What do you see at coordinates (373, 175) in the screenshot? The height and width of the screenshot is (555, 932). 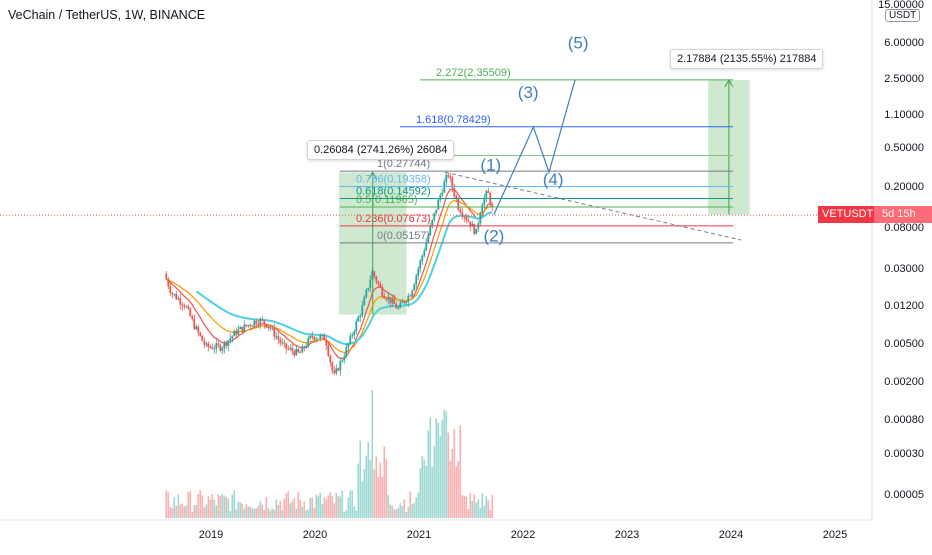 I see `measure-arrowhead` at bounding box center [373, 175].